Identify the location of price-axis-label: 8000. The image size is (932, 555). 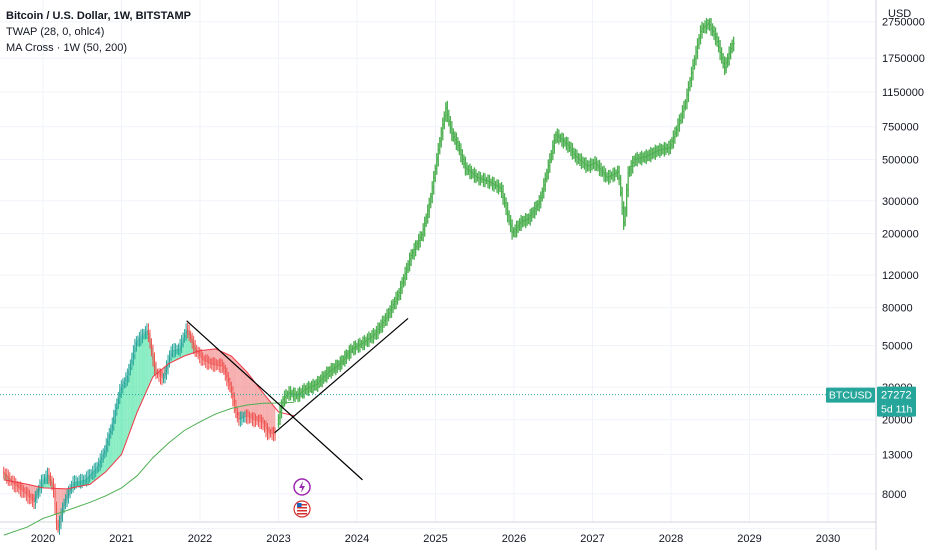
(894, 495).